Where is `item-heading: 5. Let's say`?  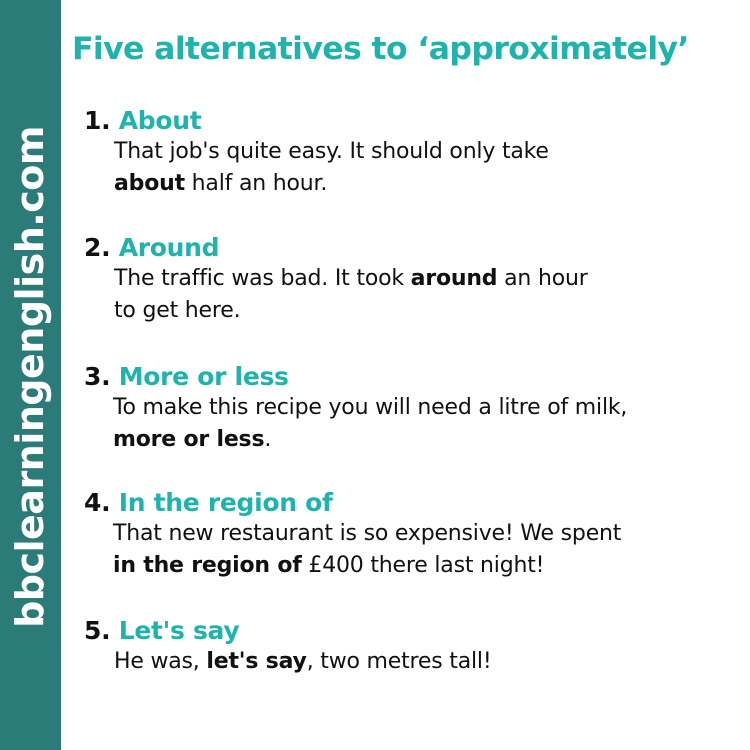 item-heading: 5. Let's say is located at coordinates (414, 631).